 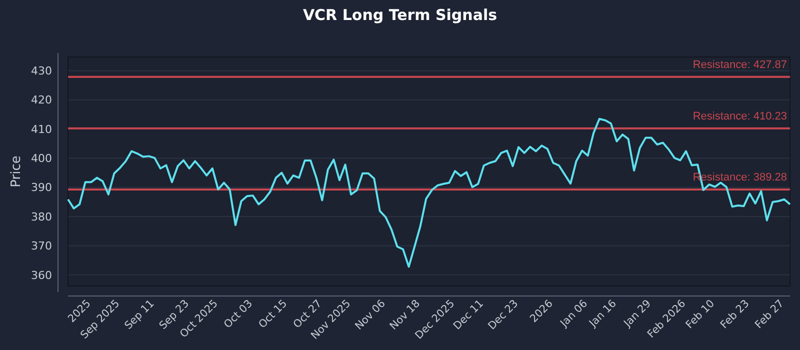 What do you see at coordinates (41, 159) in the screenshot?
I see `y-tick-label: 400` at bounding box center [41, 159].